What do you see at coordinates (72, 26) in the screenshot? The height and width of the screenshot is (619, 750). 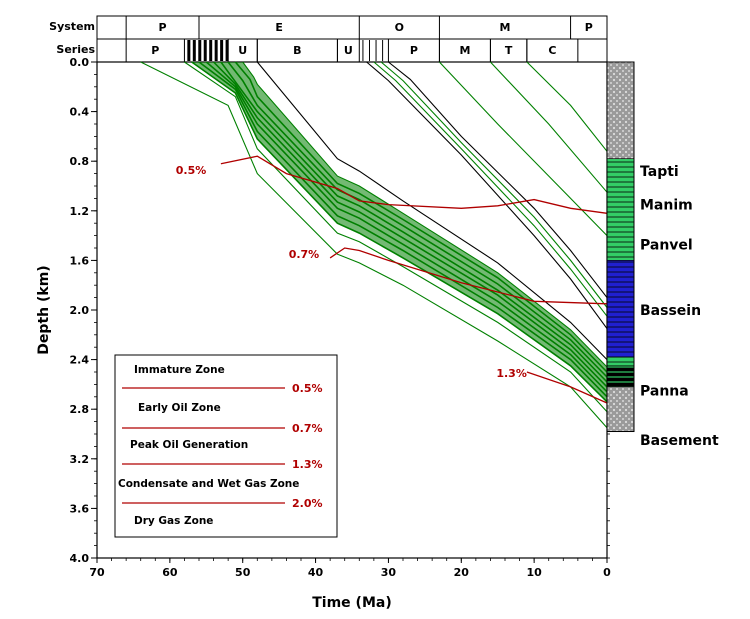 I see `system-row-label: System` at bounding box center [72, 26].